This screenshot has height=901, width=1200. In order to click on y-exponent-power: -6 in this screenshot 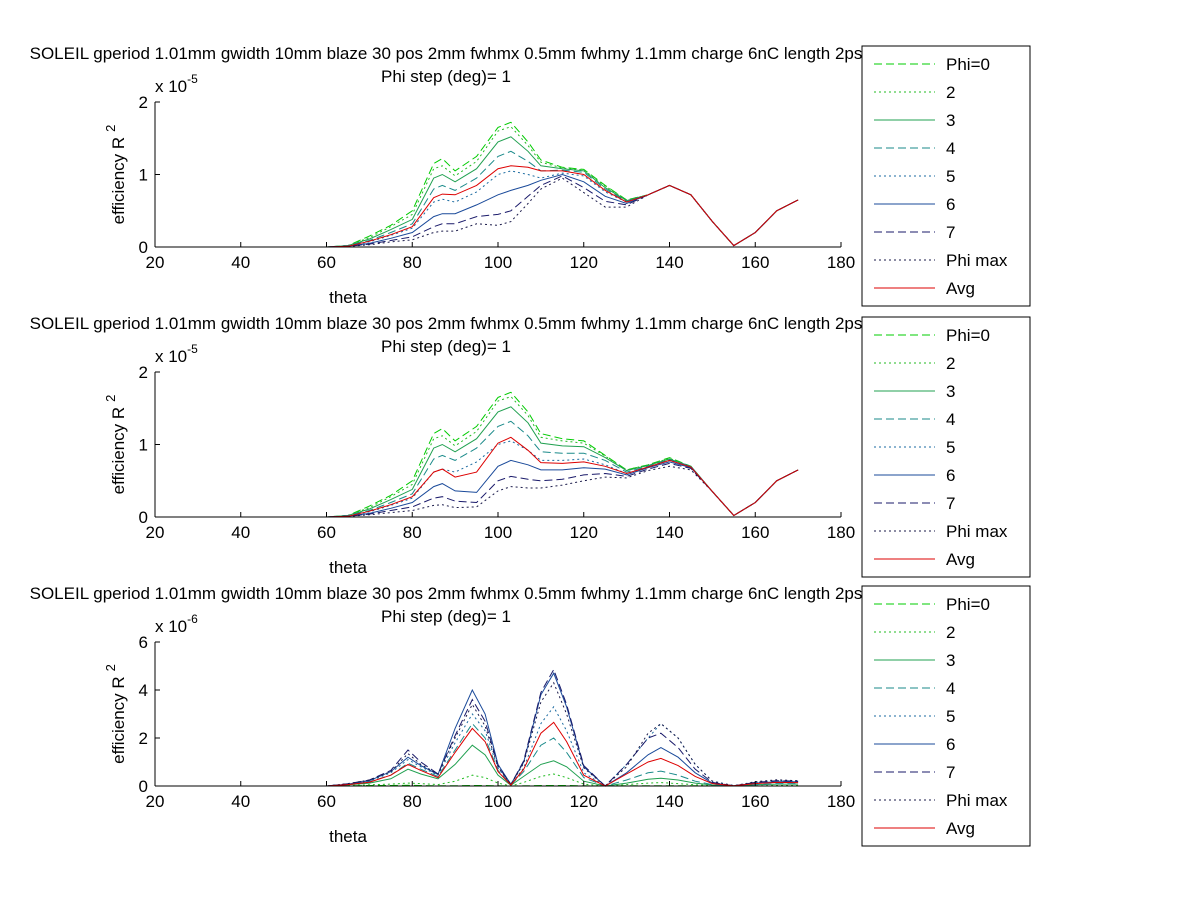, I will do `click(192, 619)`.